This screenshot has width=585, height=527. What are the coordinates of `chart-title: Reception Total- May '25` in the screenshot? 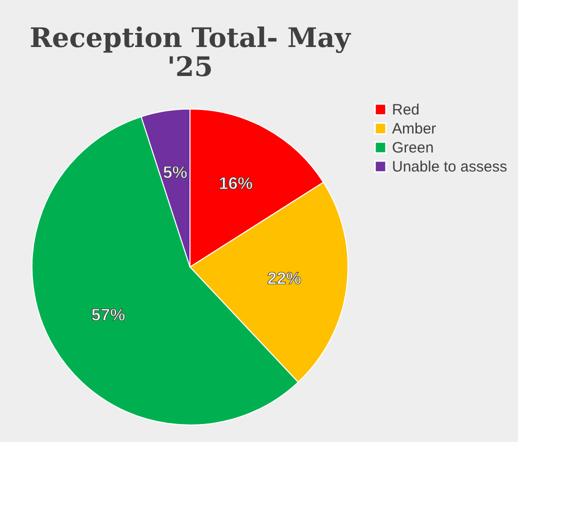 It's located at (191, 53).